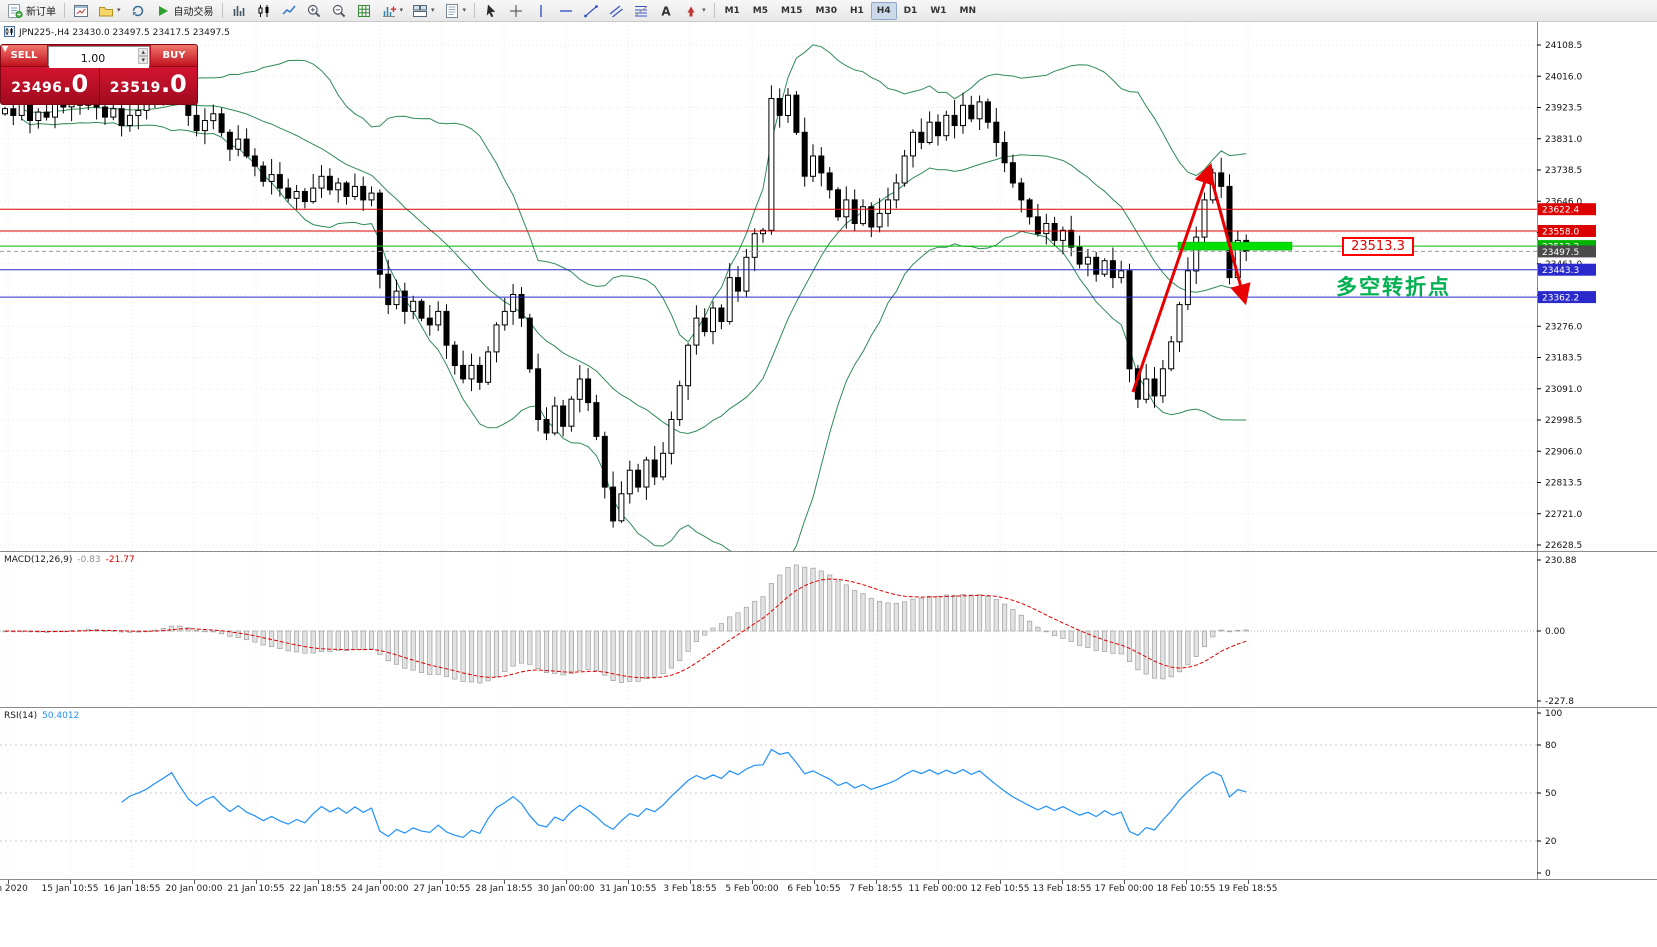 This screenshot has height=947, width=1657. I want to click on svg-text: 230.88, so click(1561, 561).